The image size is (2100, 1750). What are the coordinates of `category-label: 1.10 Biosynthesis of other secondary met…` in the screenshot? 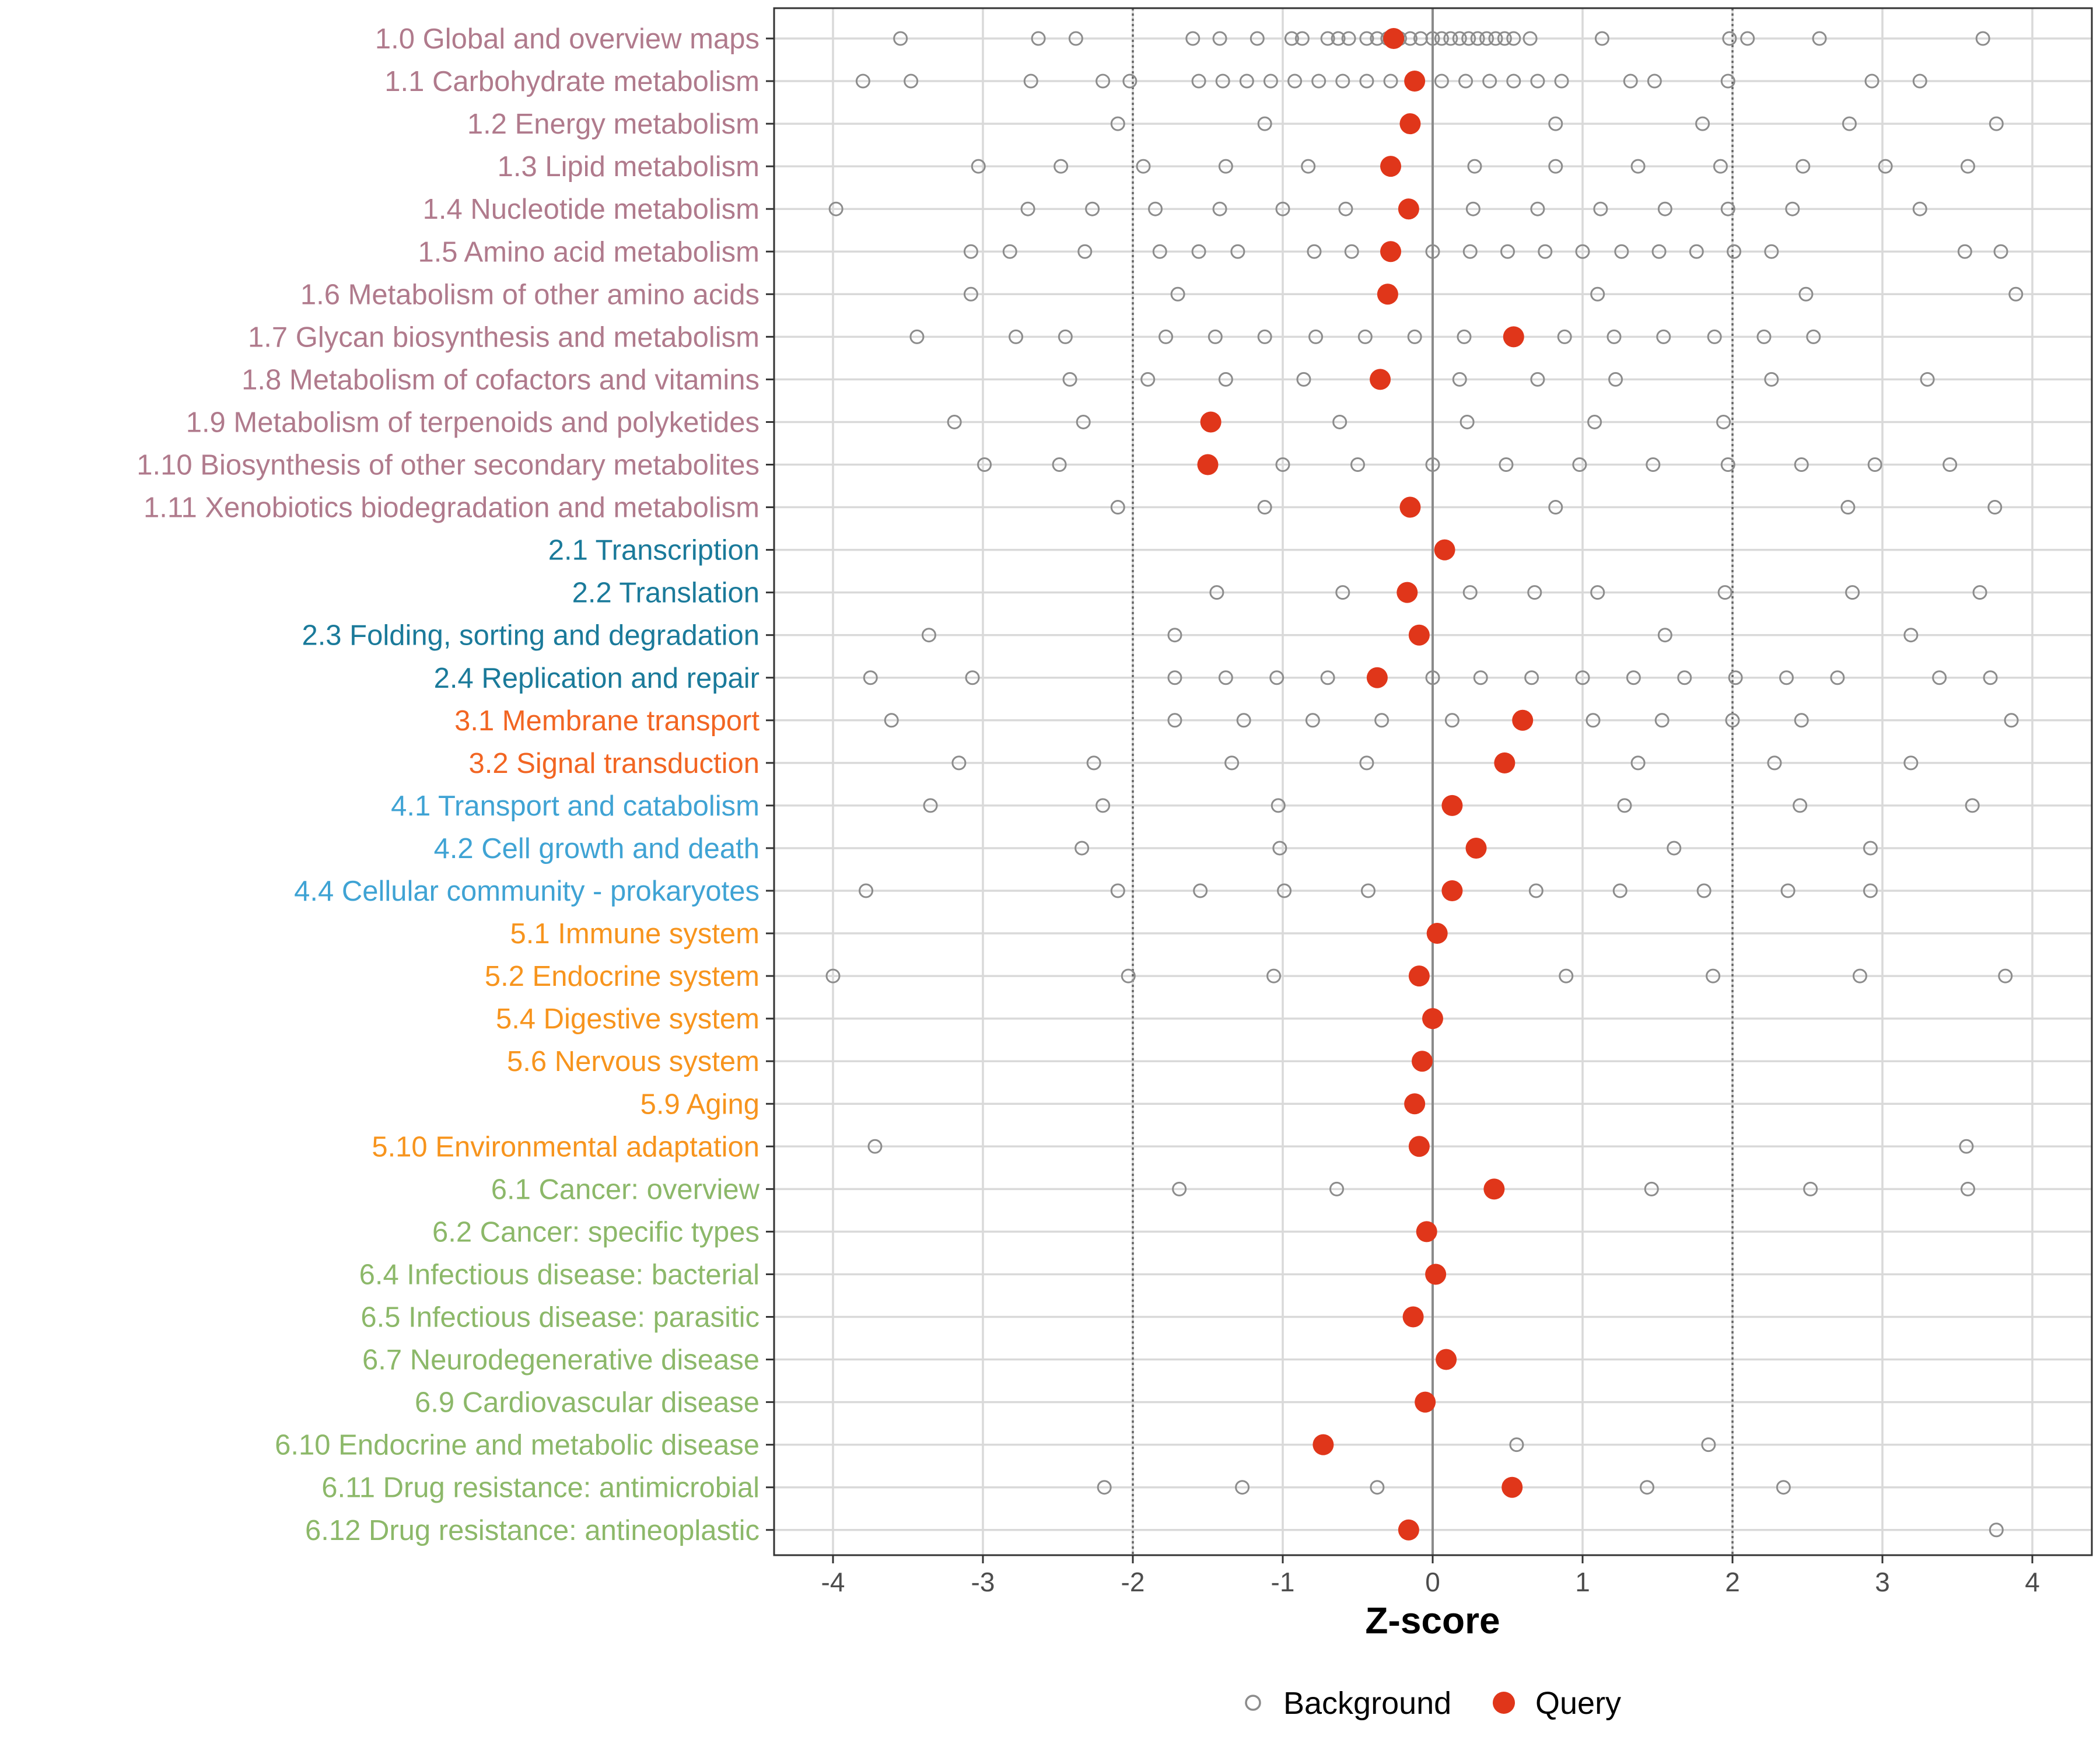 It's located at (448, 466).